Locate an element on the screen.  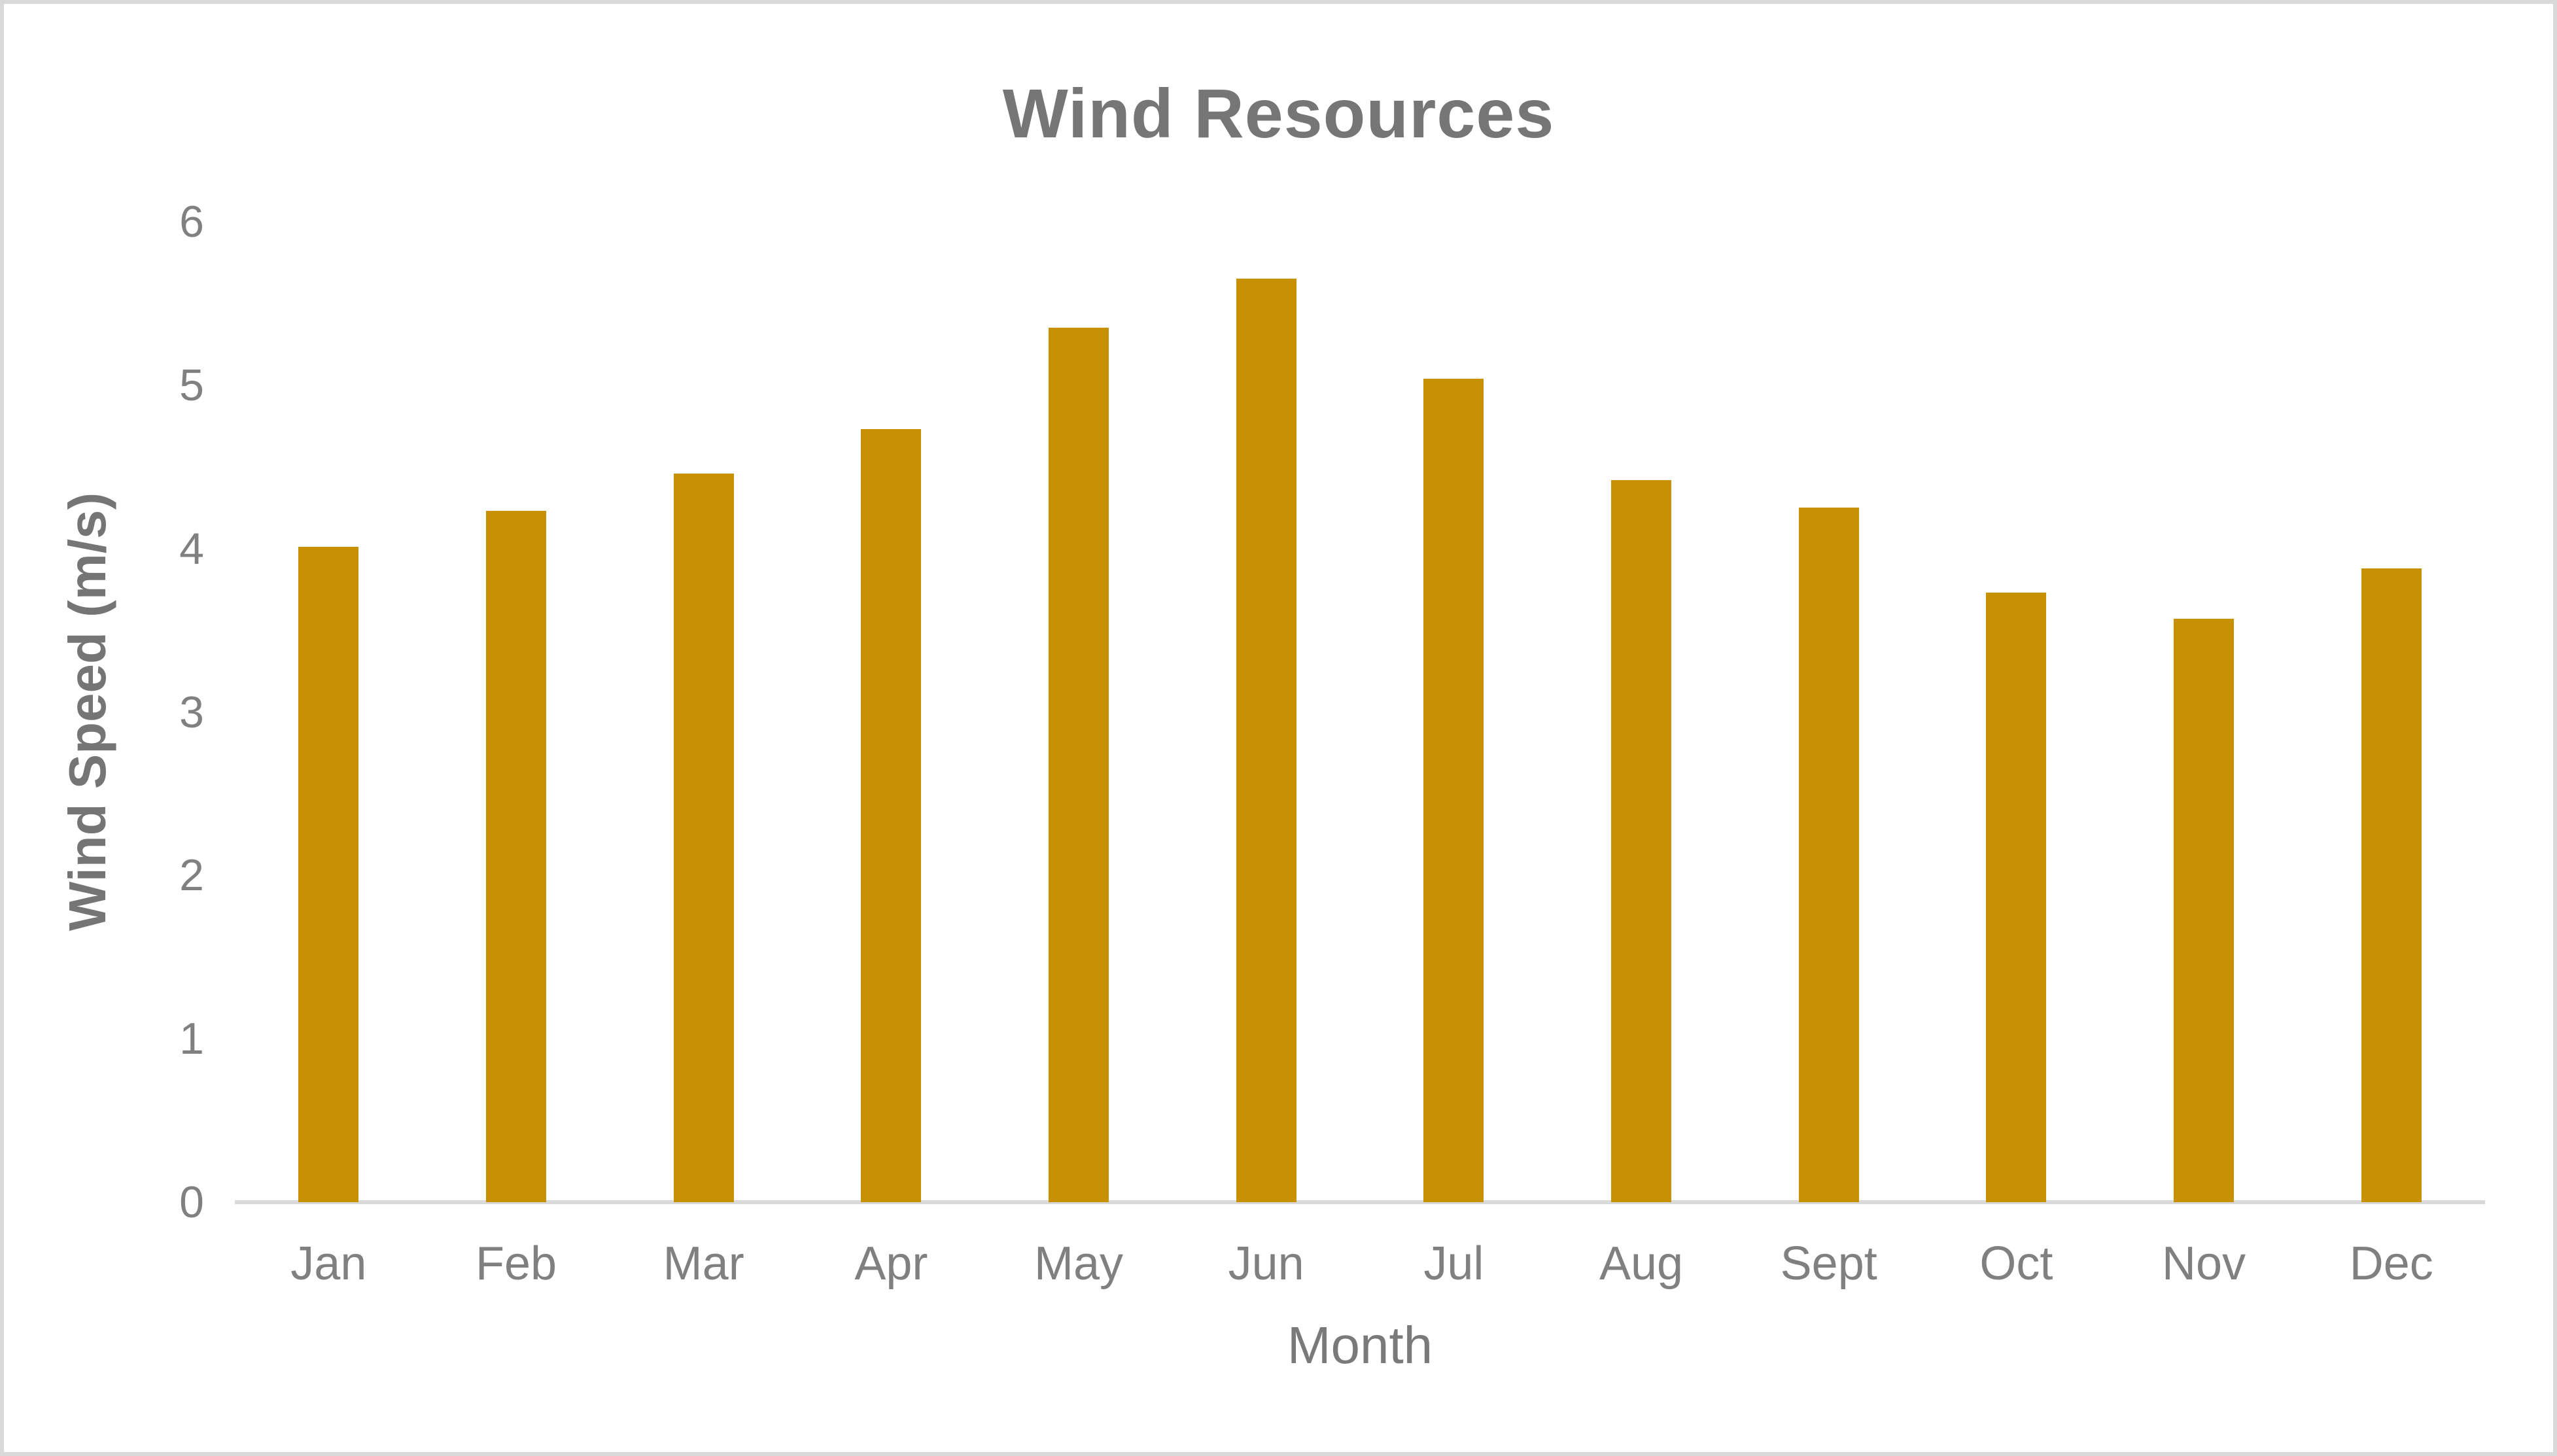
x-tick-label-jun: Jun is located at coordinates (1266, 1264).